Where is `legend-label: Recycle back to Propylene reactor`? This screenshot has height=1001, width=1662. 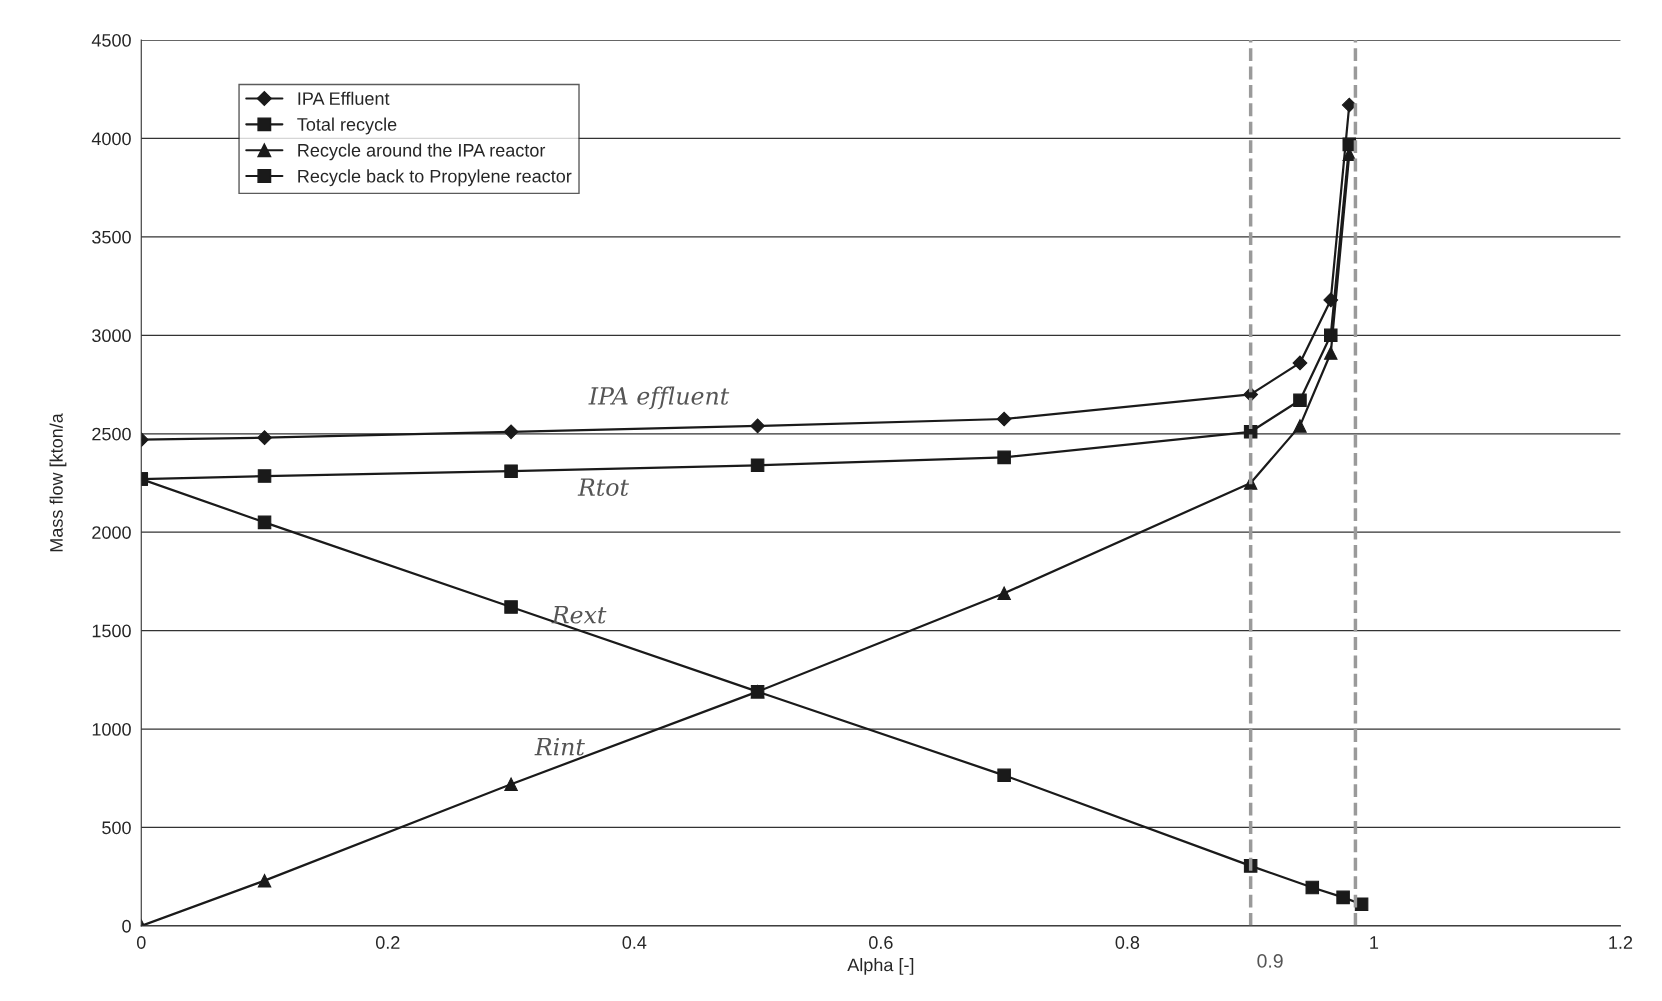
legend-label: Recycle back to Propylene reactor is located at coordinates (435, 178).